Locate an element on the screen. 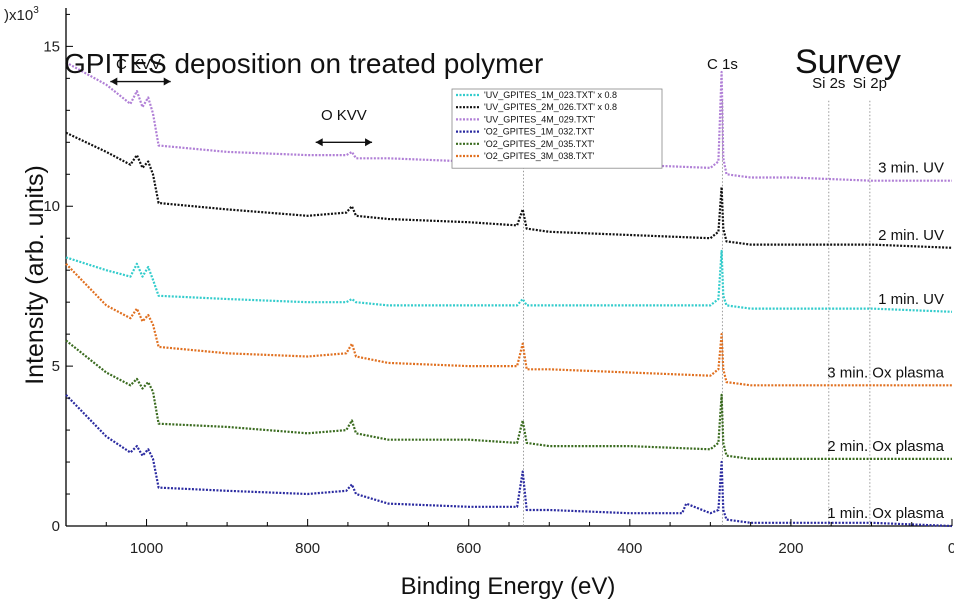 The height and width of the screenshot is (605, 954). legend-entry: 'O2_GPITES_2M_035.TXT' is located at coordinates (539, 144).